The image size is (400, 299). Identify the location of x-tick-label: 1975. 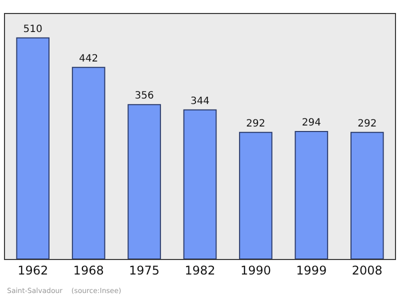
(144, 270).